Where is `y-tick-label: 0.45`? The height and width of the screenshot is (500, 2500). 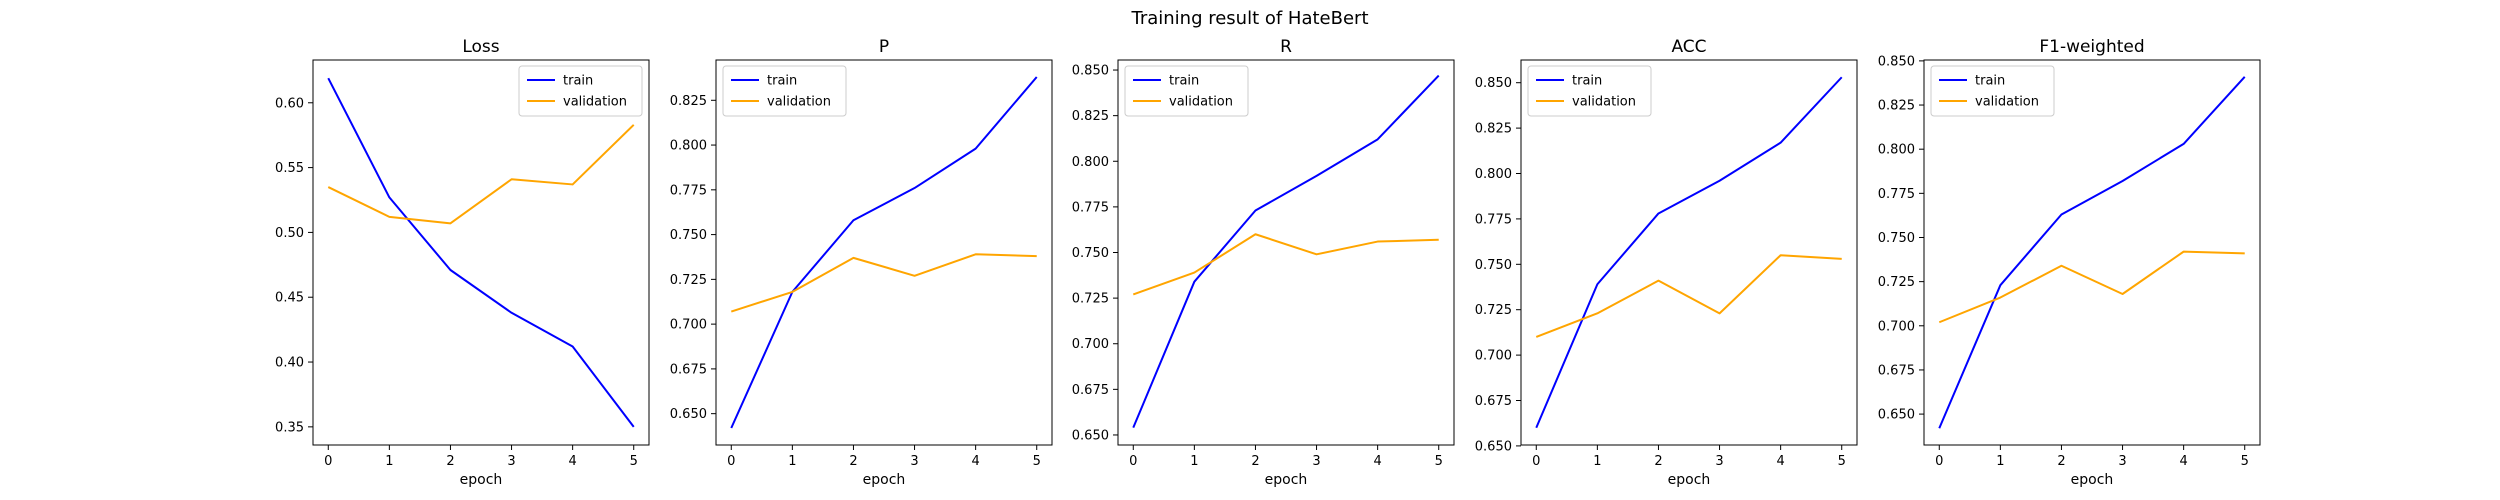
y-tick-label: 0.45 is located at coordinates (289, 298).